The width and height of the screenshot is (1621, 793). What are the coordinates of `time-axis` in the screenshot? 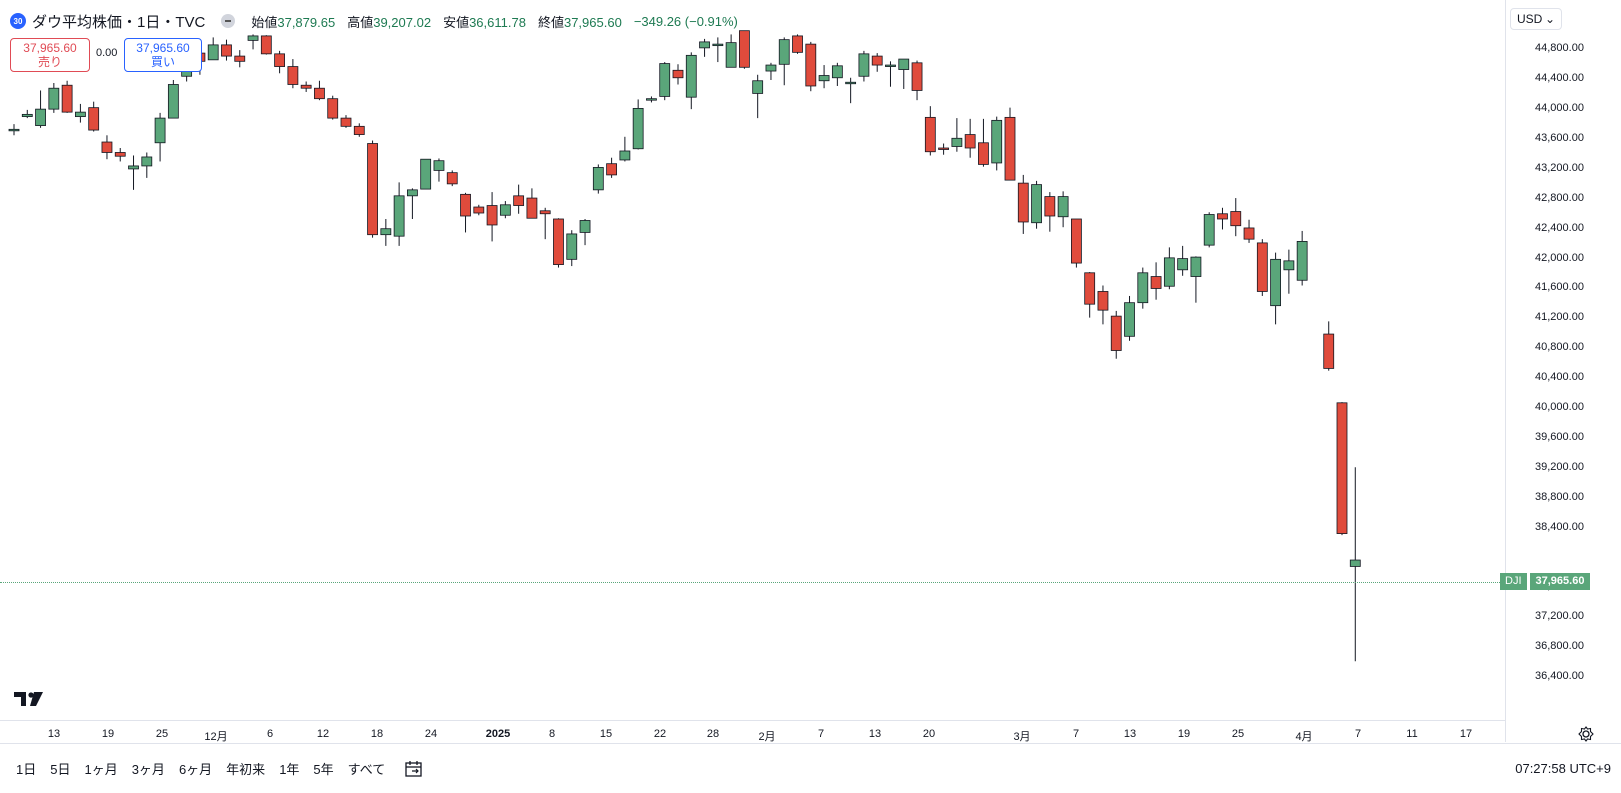 It's located at (752, 731).